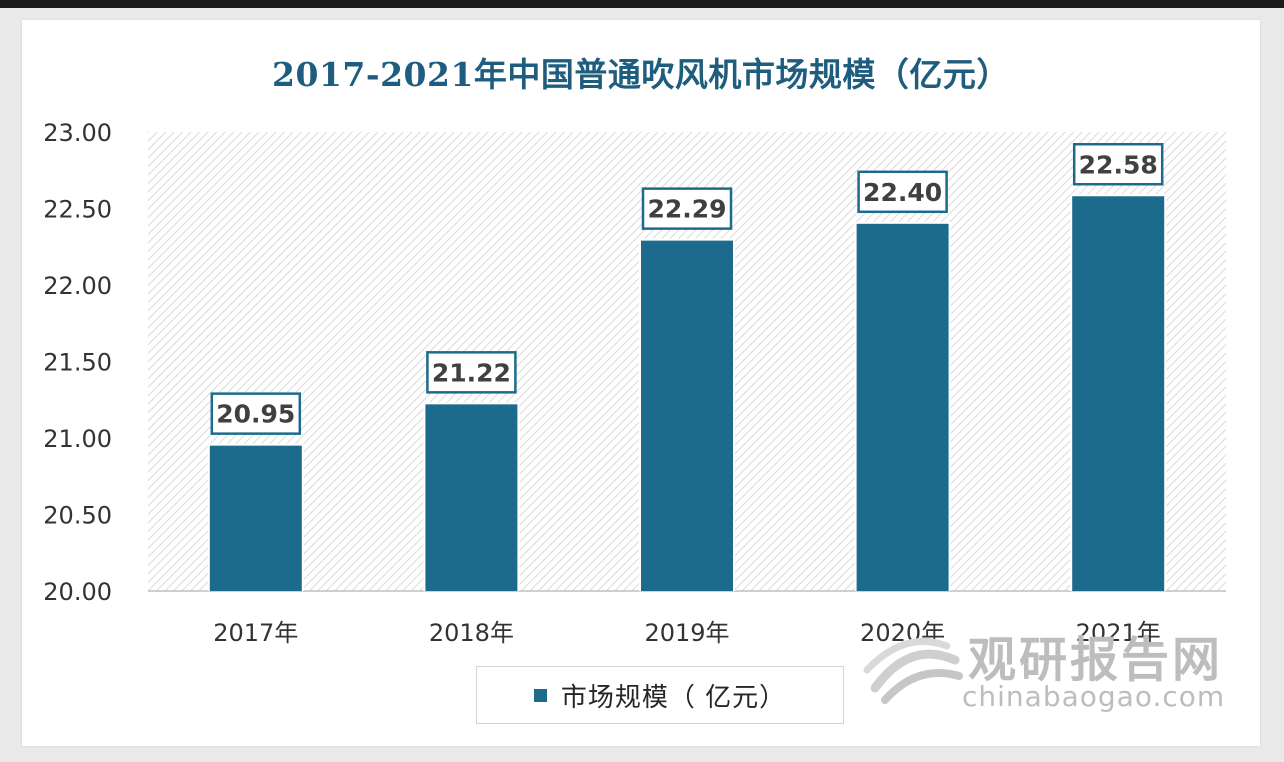 The width and height of the screenshot is (1284, 762). I want to click on watermark-logo-icon, so click(913, 670).